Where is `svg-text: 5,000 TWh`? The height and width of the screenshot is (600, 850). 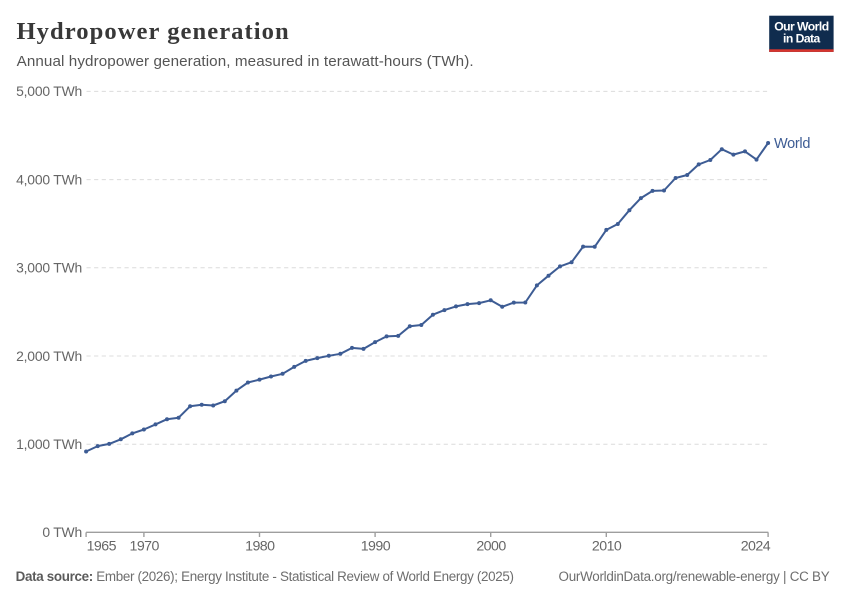 svg-text: 5,000 TWh is located at coordinates (49, 91).